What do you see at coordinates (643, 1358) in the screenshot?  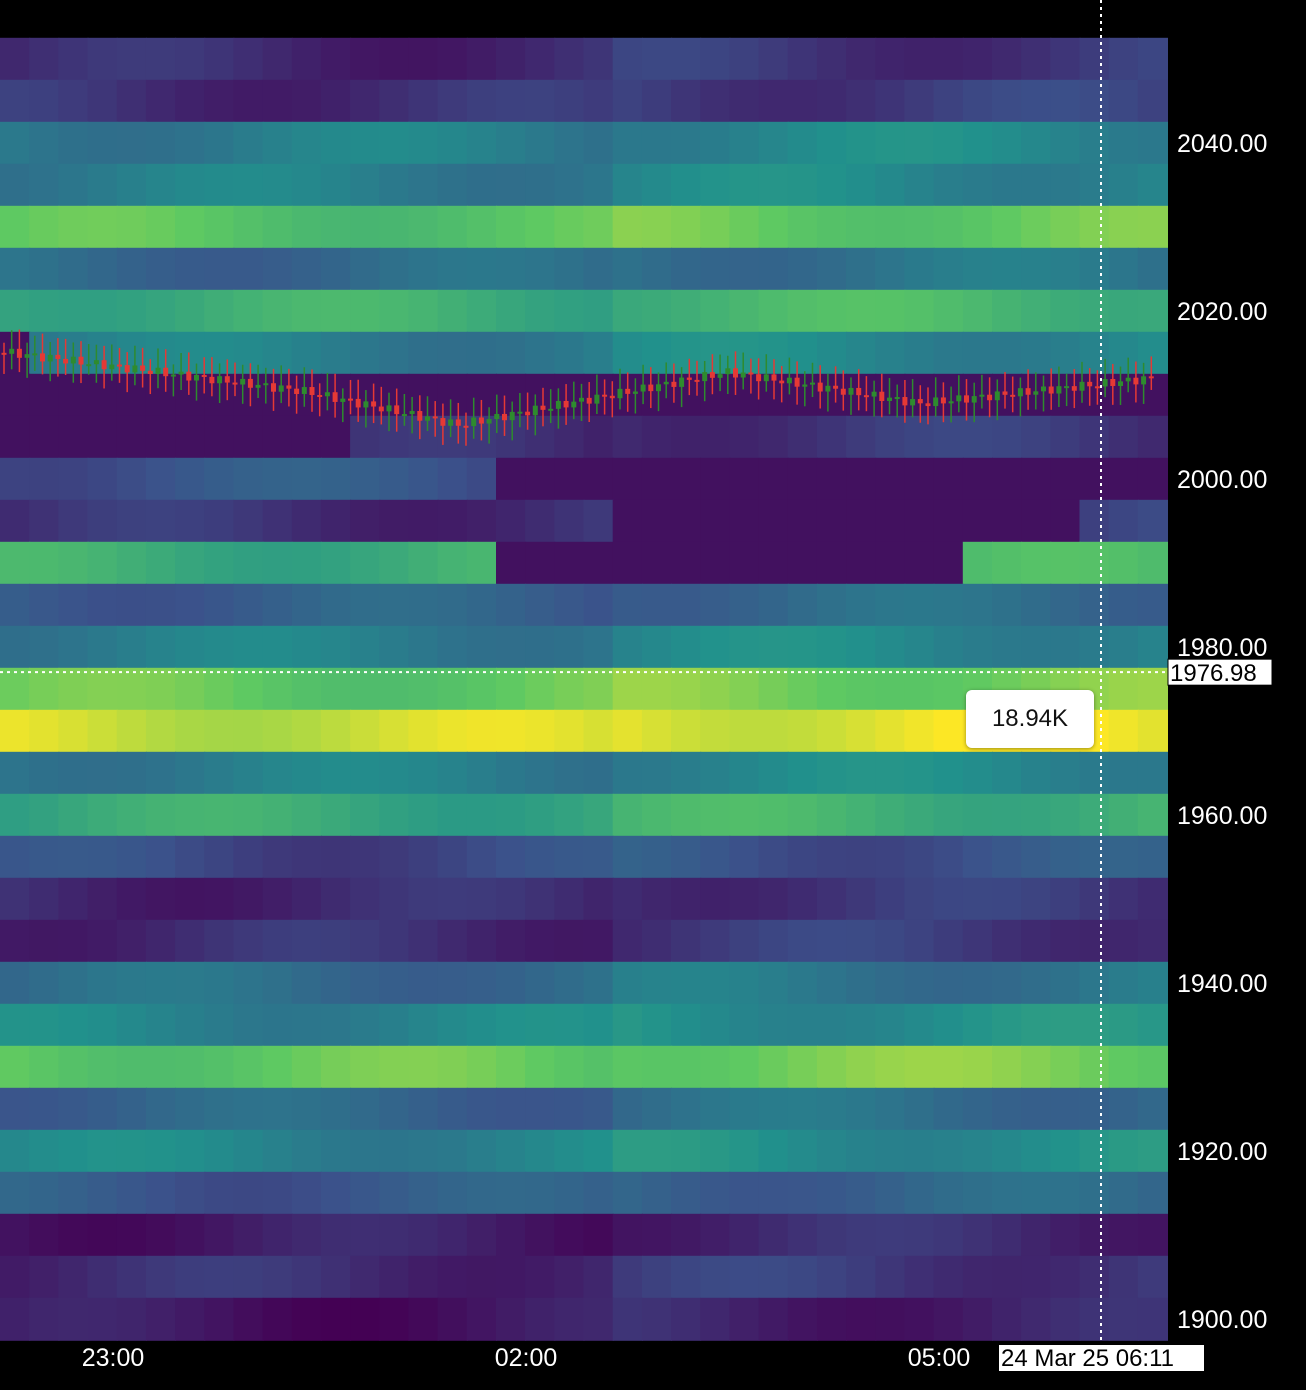 I see `time-axis: 23:00 02:00 05:00 24 Mar 25 06:11` at bounding box center [643, 1358].